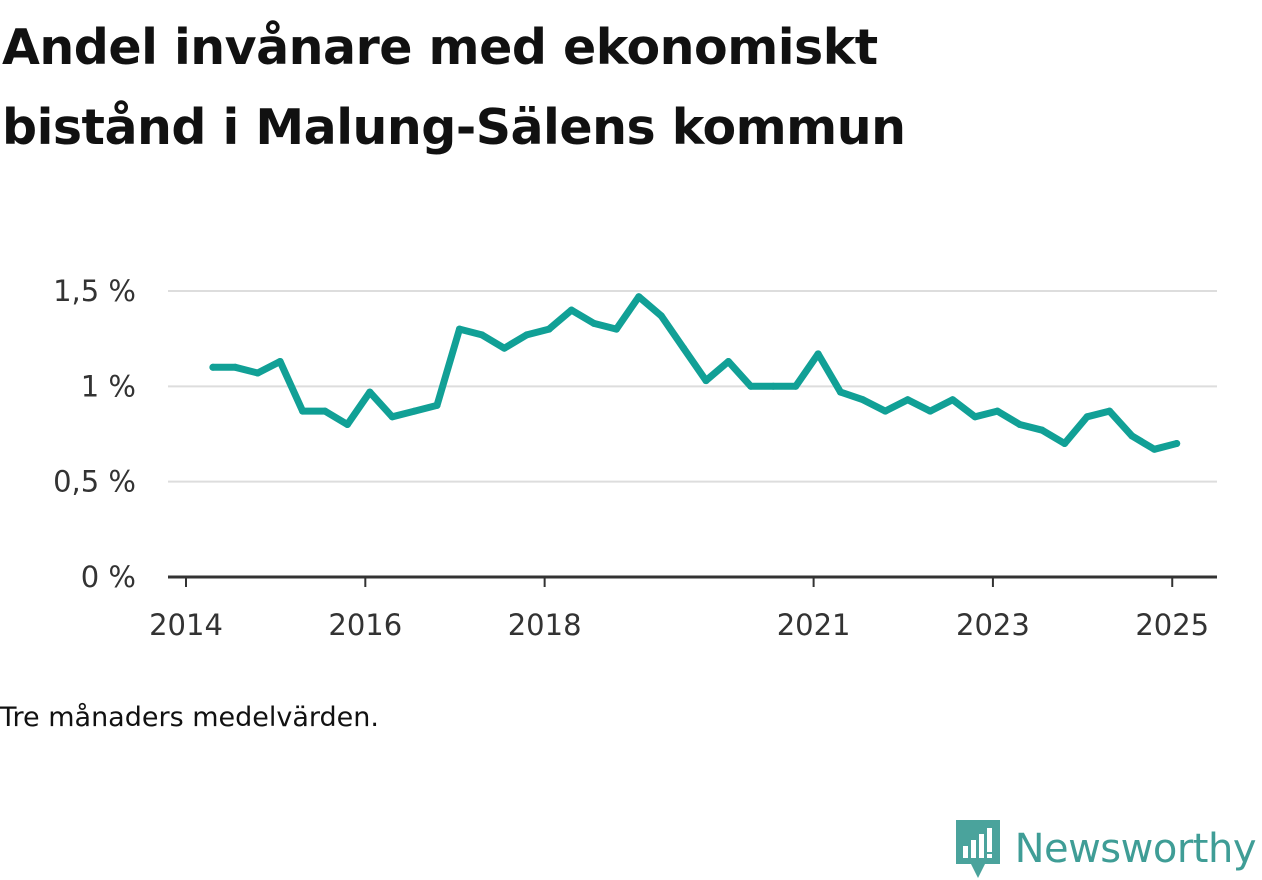 The image size is (1262, 880). What do you see at coordinates (108, 386) in the screenshot?
I see `y-tick-label: 1 %` at bounding box center [108, 386].